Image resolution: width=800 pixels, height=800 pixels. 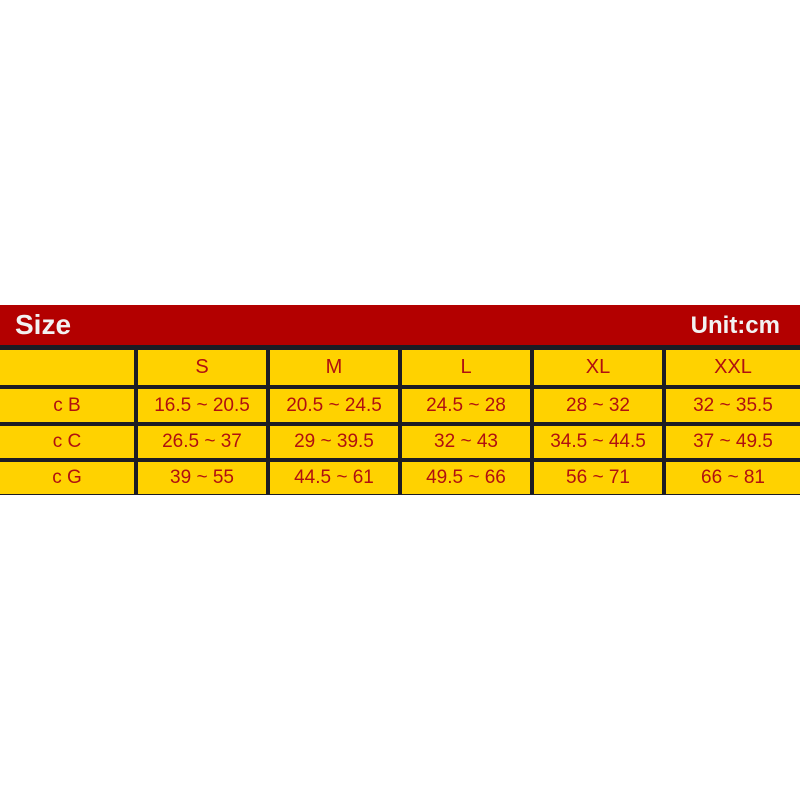 I want to click on table-cell: 34.5 ~ 44.5, so click(x=598, y=442).